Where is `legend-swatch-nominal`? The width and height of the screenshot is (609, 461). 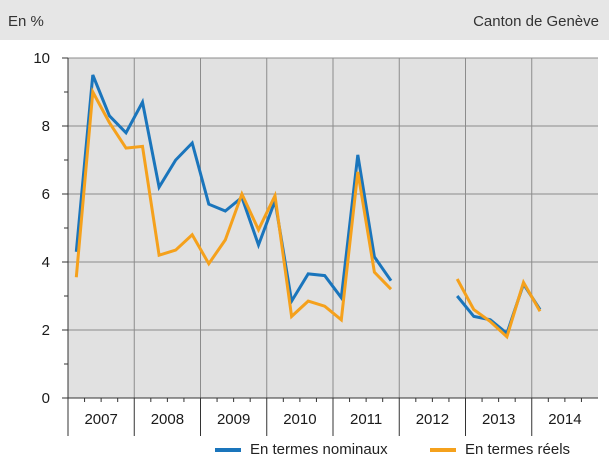
legend-swatch-nominal is located at coordinates (228, 449).